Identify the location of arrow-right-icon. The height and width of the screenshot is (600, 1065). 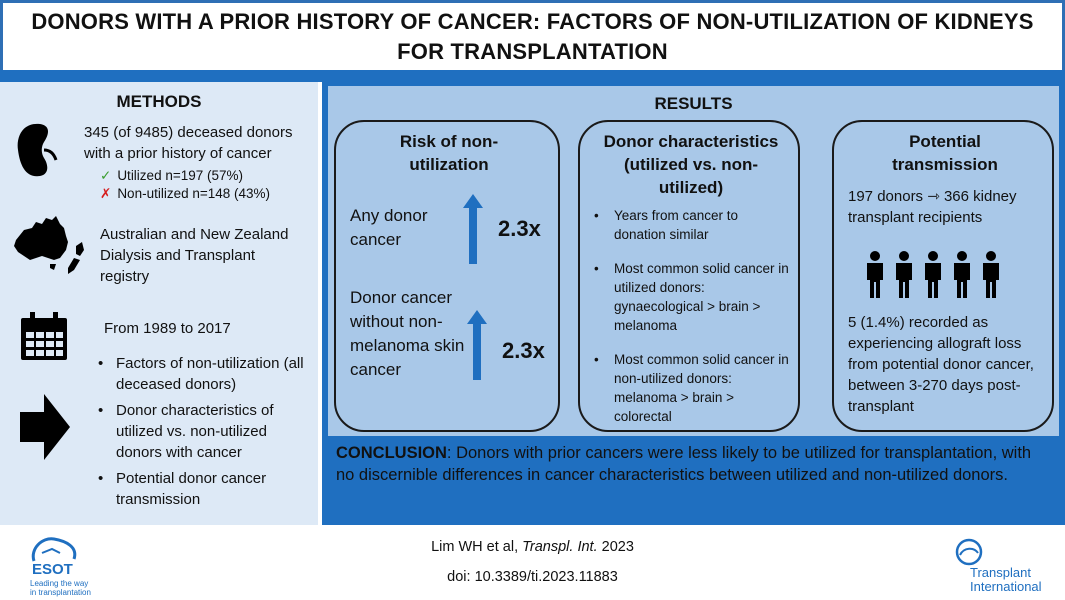
(45, 429).